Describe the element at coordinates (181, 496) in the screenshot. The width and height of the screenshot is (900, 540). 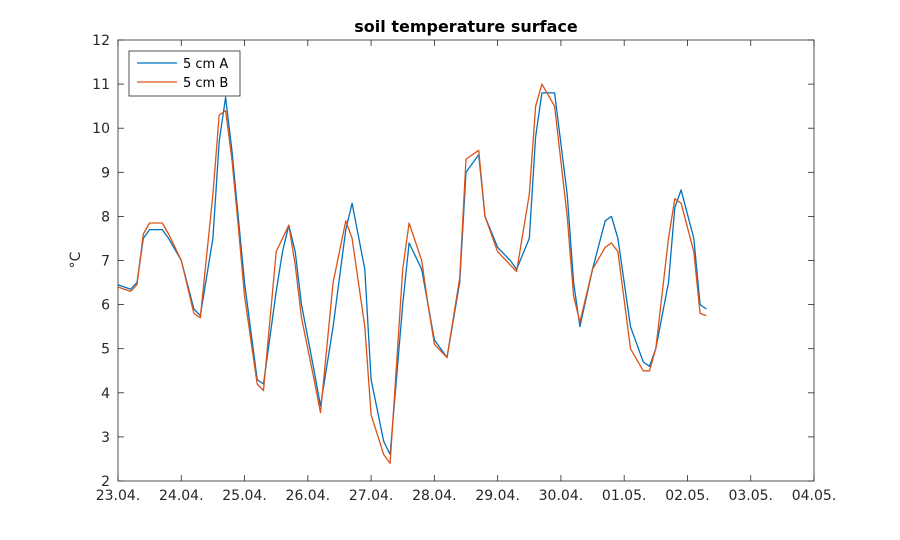
I see `x-tick-label: 24.04.` at that location.